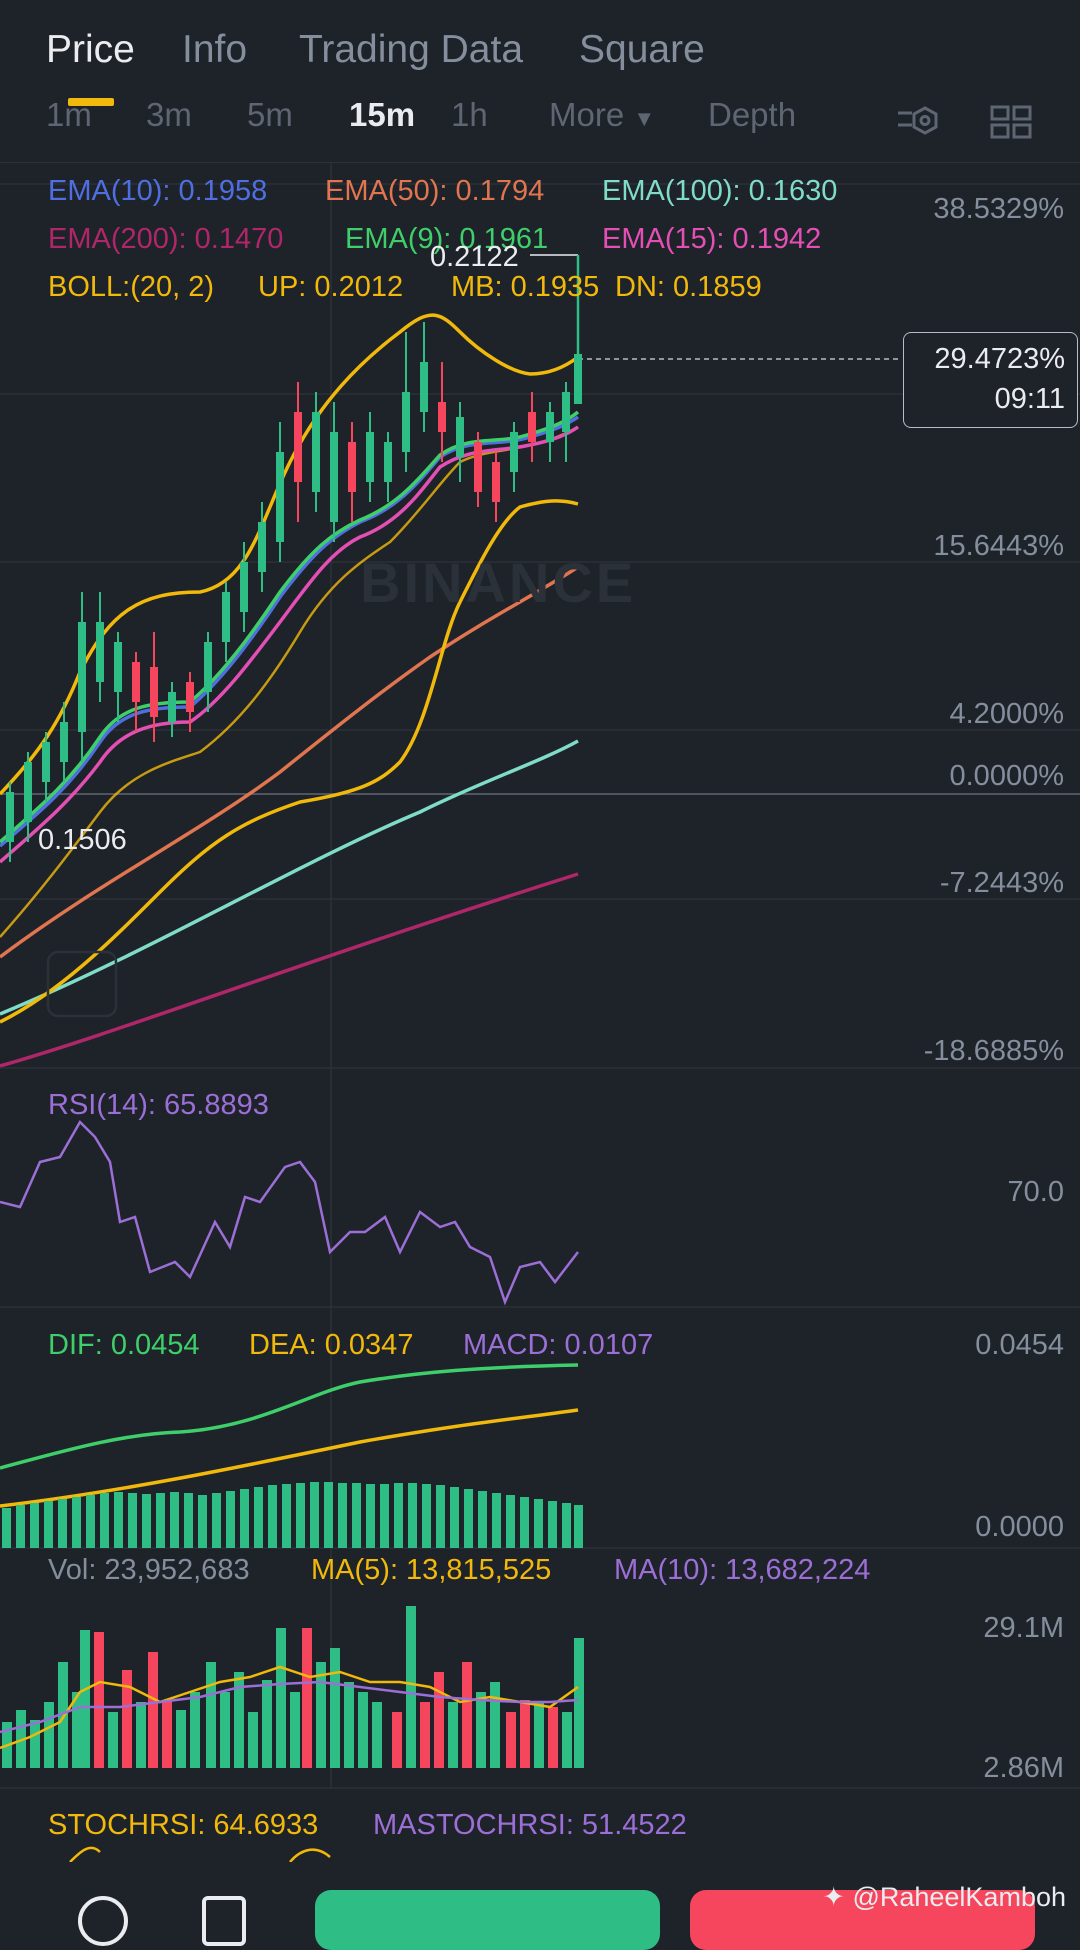 The image size is (1080, 1950). Describe the element at coordinates (91, 102) in the screenshot. I see `active-tab-indicator` at that location.